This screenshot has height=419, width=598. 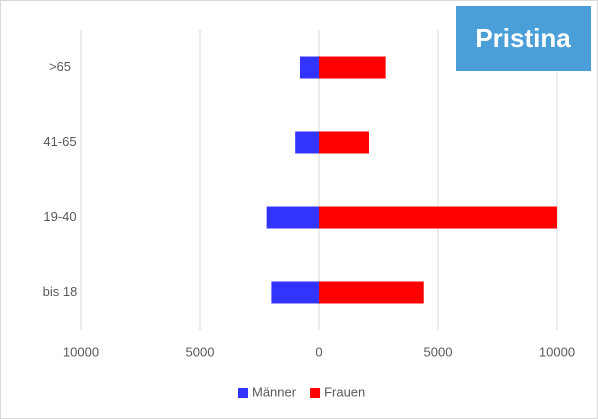 I want to click on title-box, so click(x=523, y=38).